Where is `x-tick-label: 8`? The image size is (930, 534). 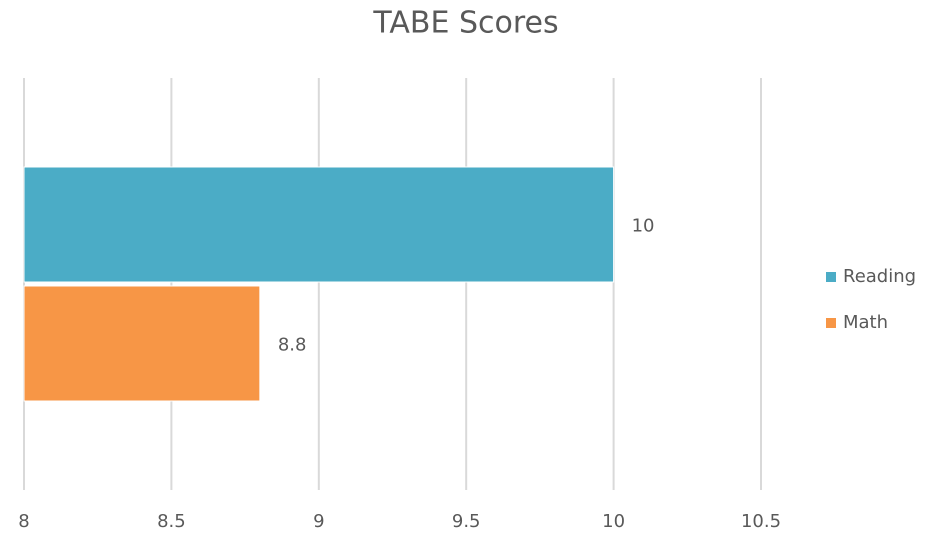 x-tick-label: 8 is located at coordinates (23, 521).